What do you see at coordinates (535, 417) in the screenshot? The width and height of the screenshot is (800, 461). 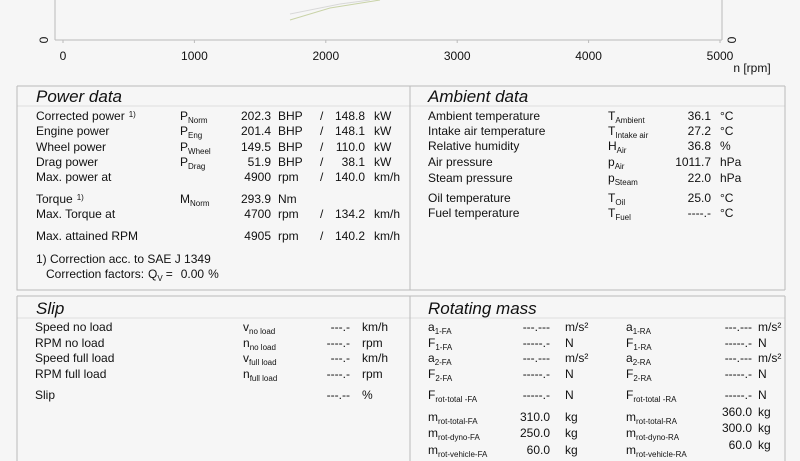 I see `value: 310.0` at bounding box center [535, 417].